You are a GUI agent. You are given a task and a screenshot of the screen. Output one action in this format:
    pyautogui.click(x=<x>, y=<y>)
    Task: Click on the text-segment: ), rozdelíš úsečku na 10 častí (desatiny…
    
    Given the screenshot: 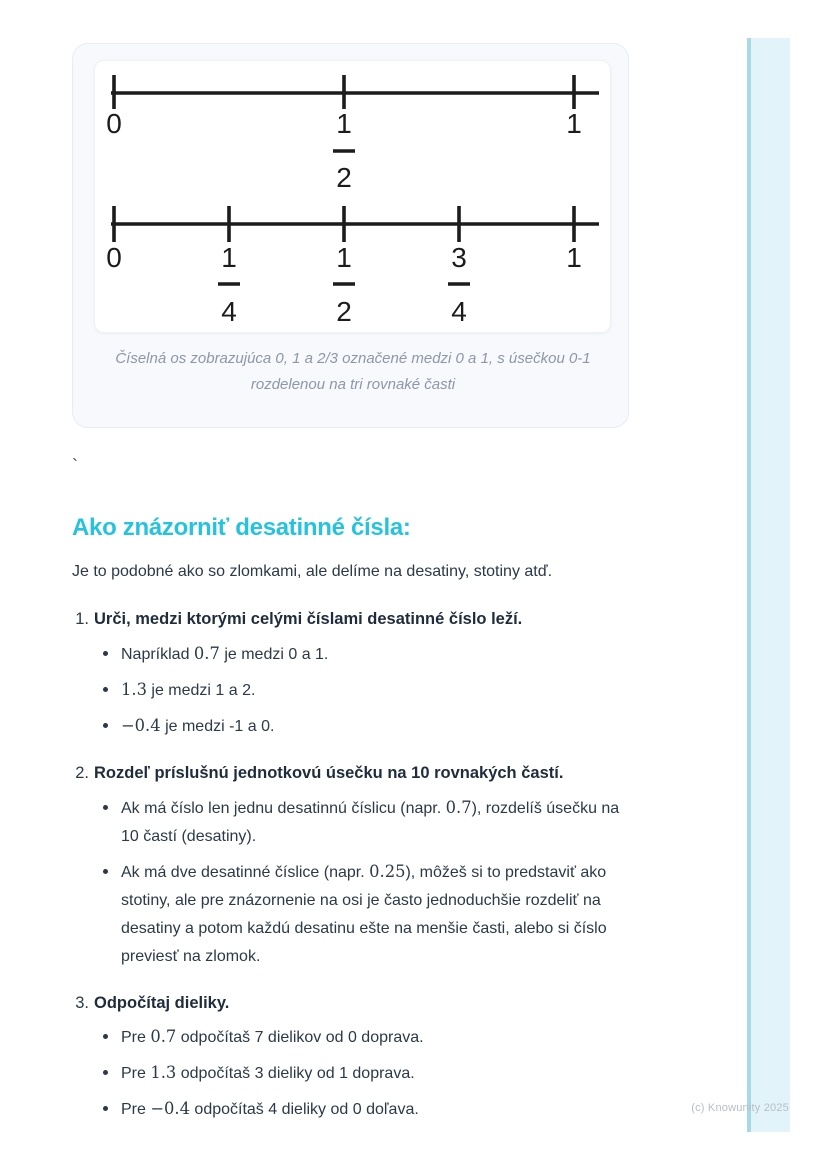 What is the action you would take?
    pyautogui.click(x=370, y=822)
    